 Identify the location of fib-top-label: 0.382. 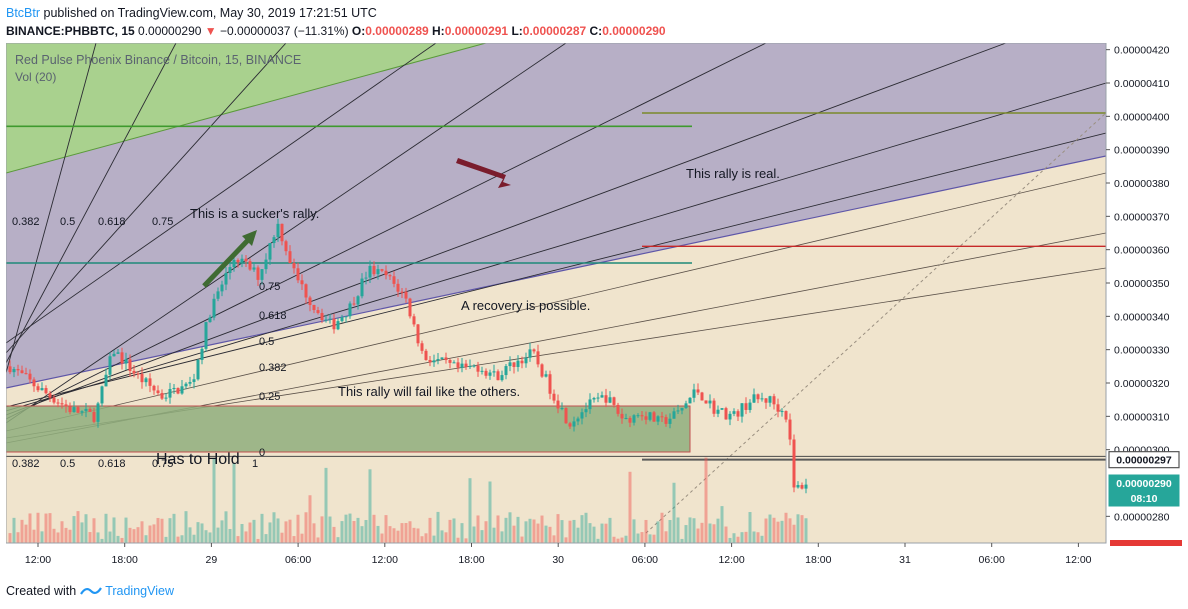
(26, 222).